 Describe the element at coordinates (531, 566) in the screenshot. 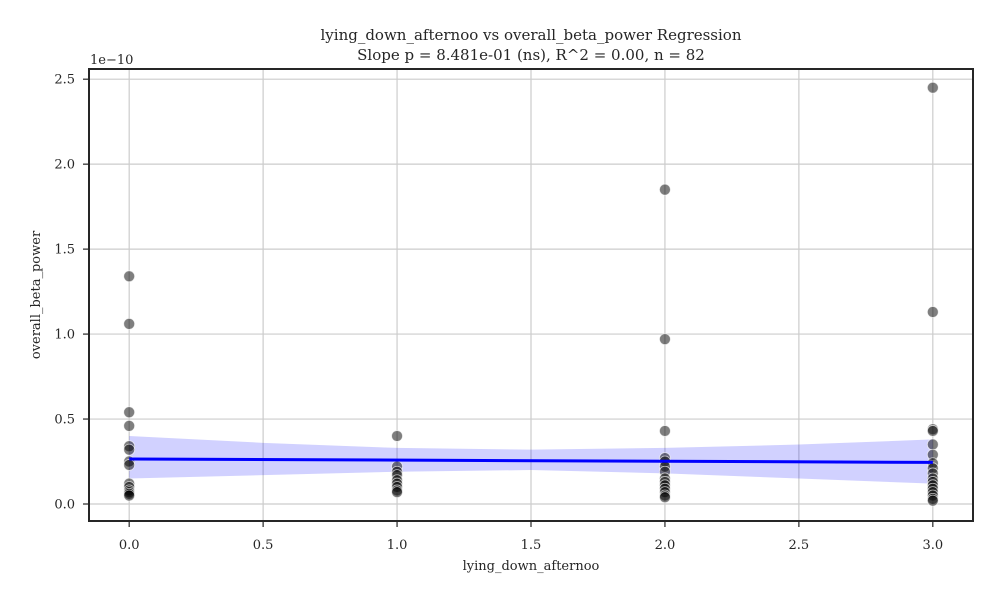

I see `x-axis-label: lying_down_afternoo` at that location.